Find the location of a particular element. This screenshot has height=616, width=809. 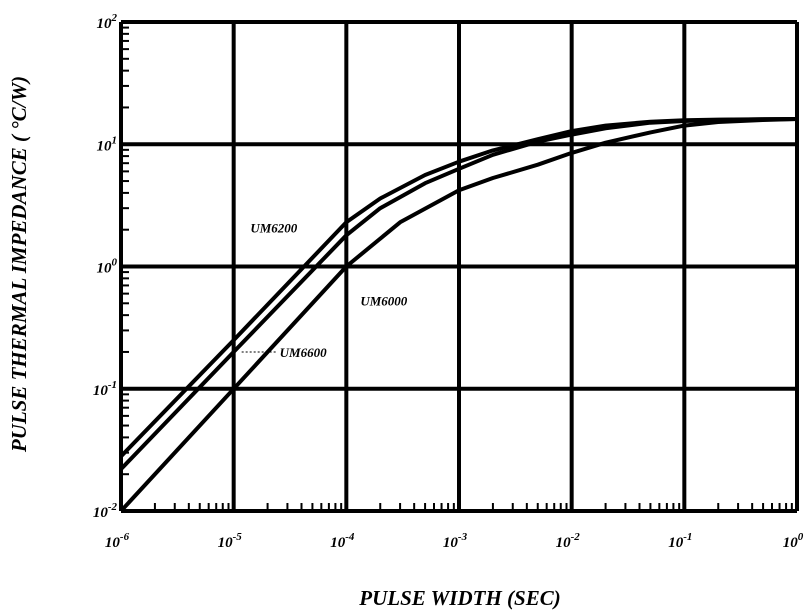

series-label-um6200: UM6200 is located at coordinates (273, 227).